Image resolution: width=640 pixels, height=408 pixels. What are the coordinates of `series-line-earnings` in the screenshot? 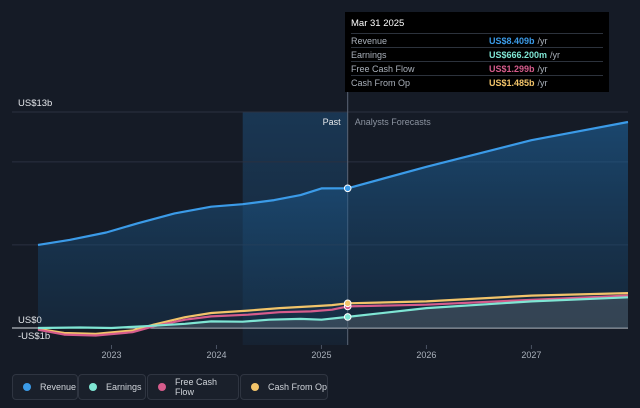 It's located at (192, 322).